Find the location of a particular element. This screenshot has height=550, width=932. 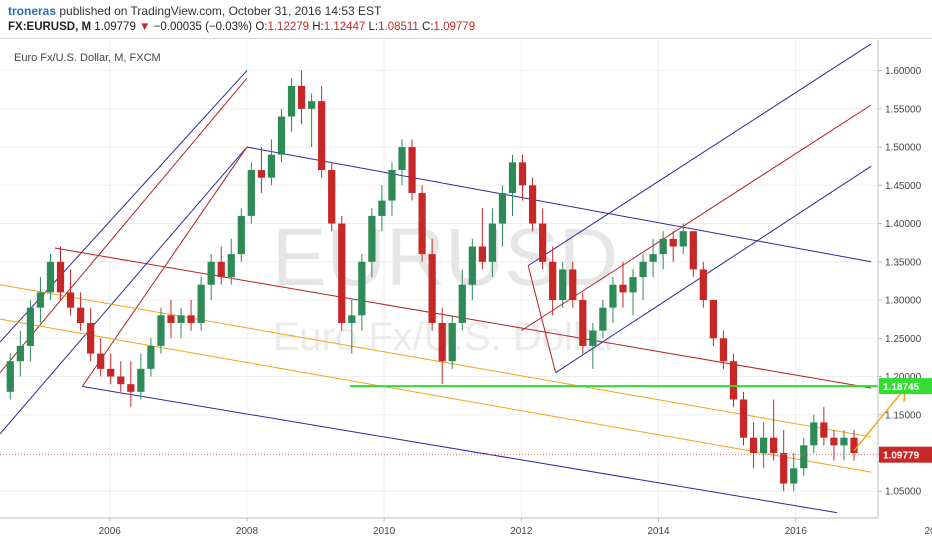

chart-title: Euro Fx/U.S. Dollar, M, FXCM is located at coordinates (87, 58).